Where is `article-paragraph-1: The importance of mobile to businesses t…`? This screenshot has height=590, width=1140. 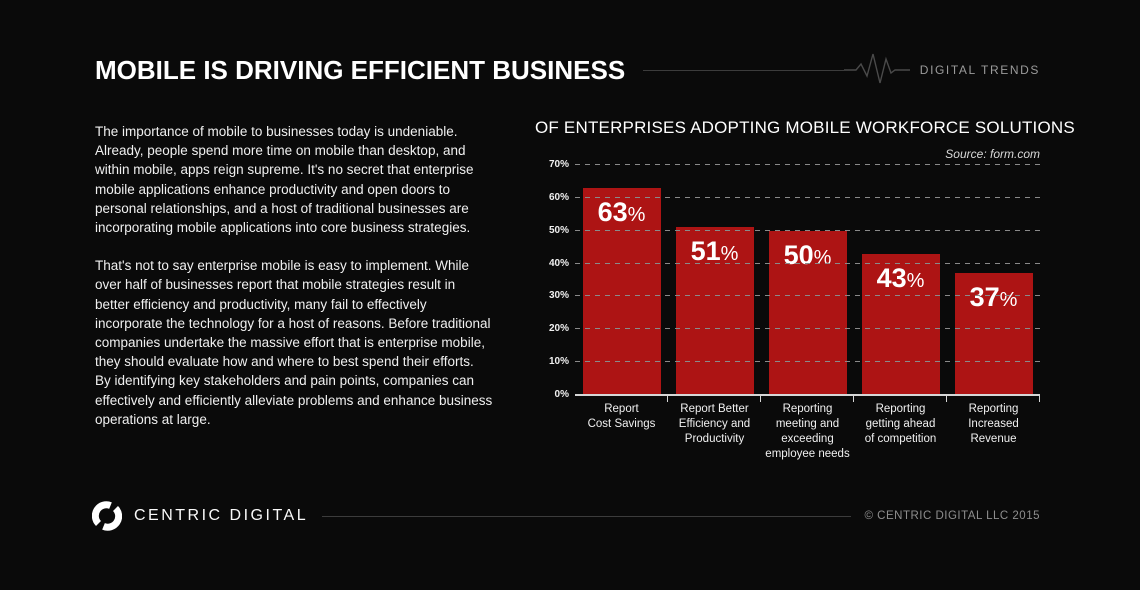
article-paragraph-1: The importance of mobile to businesses t… is located at coordinates (284, 180).